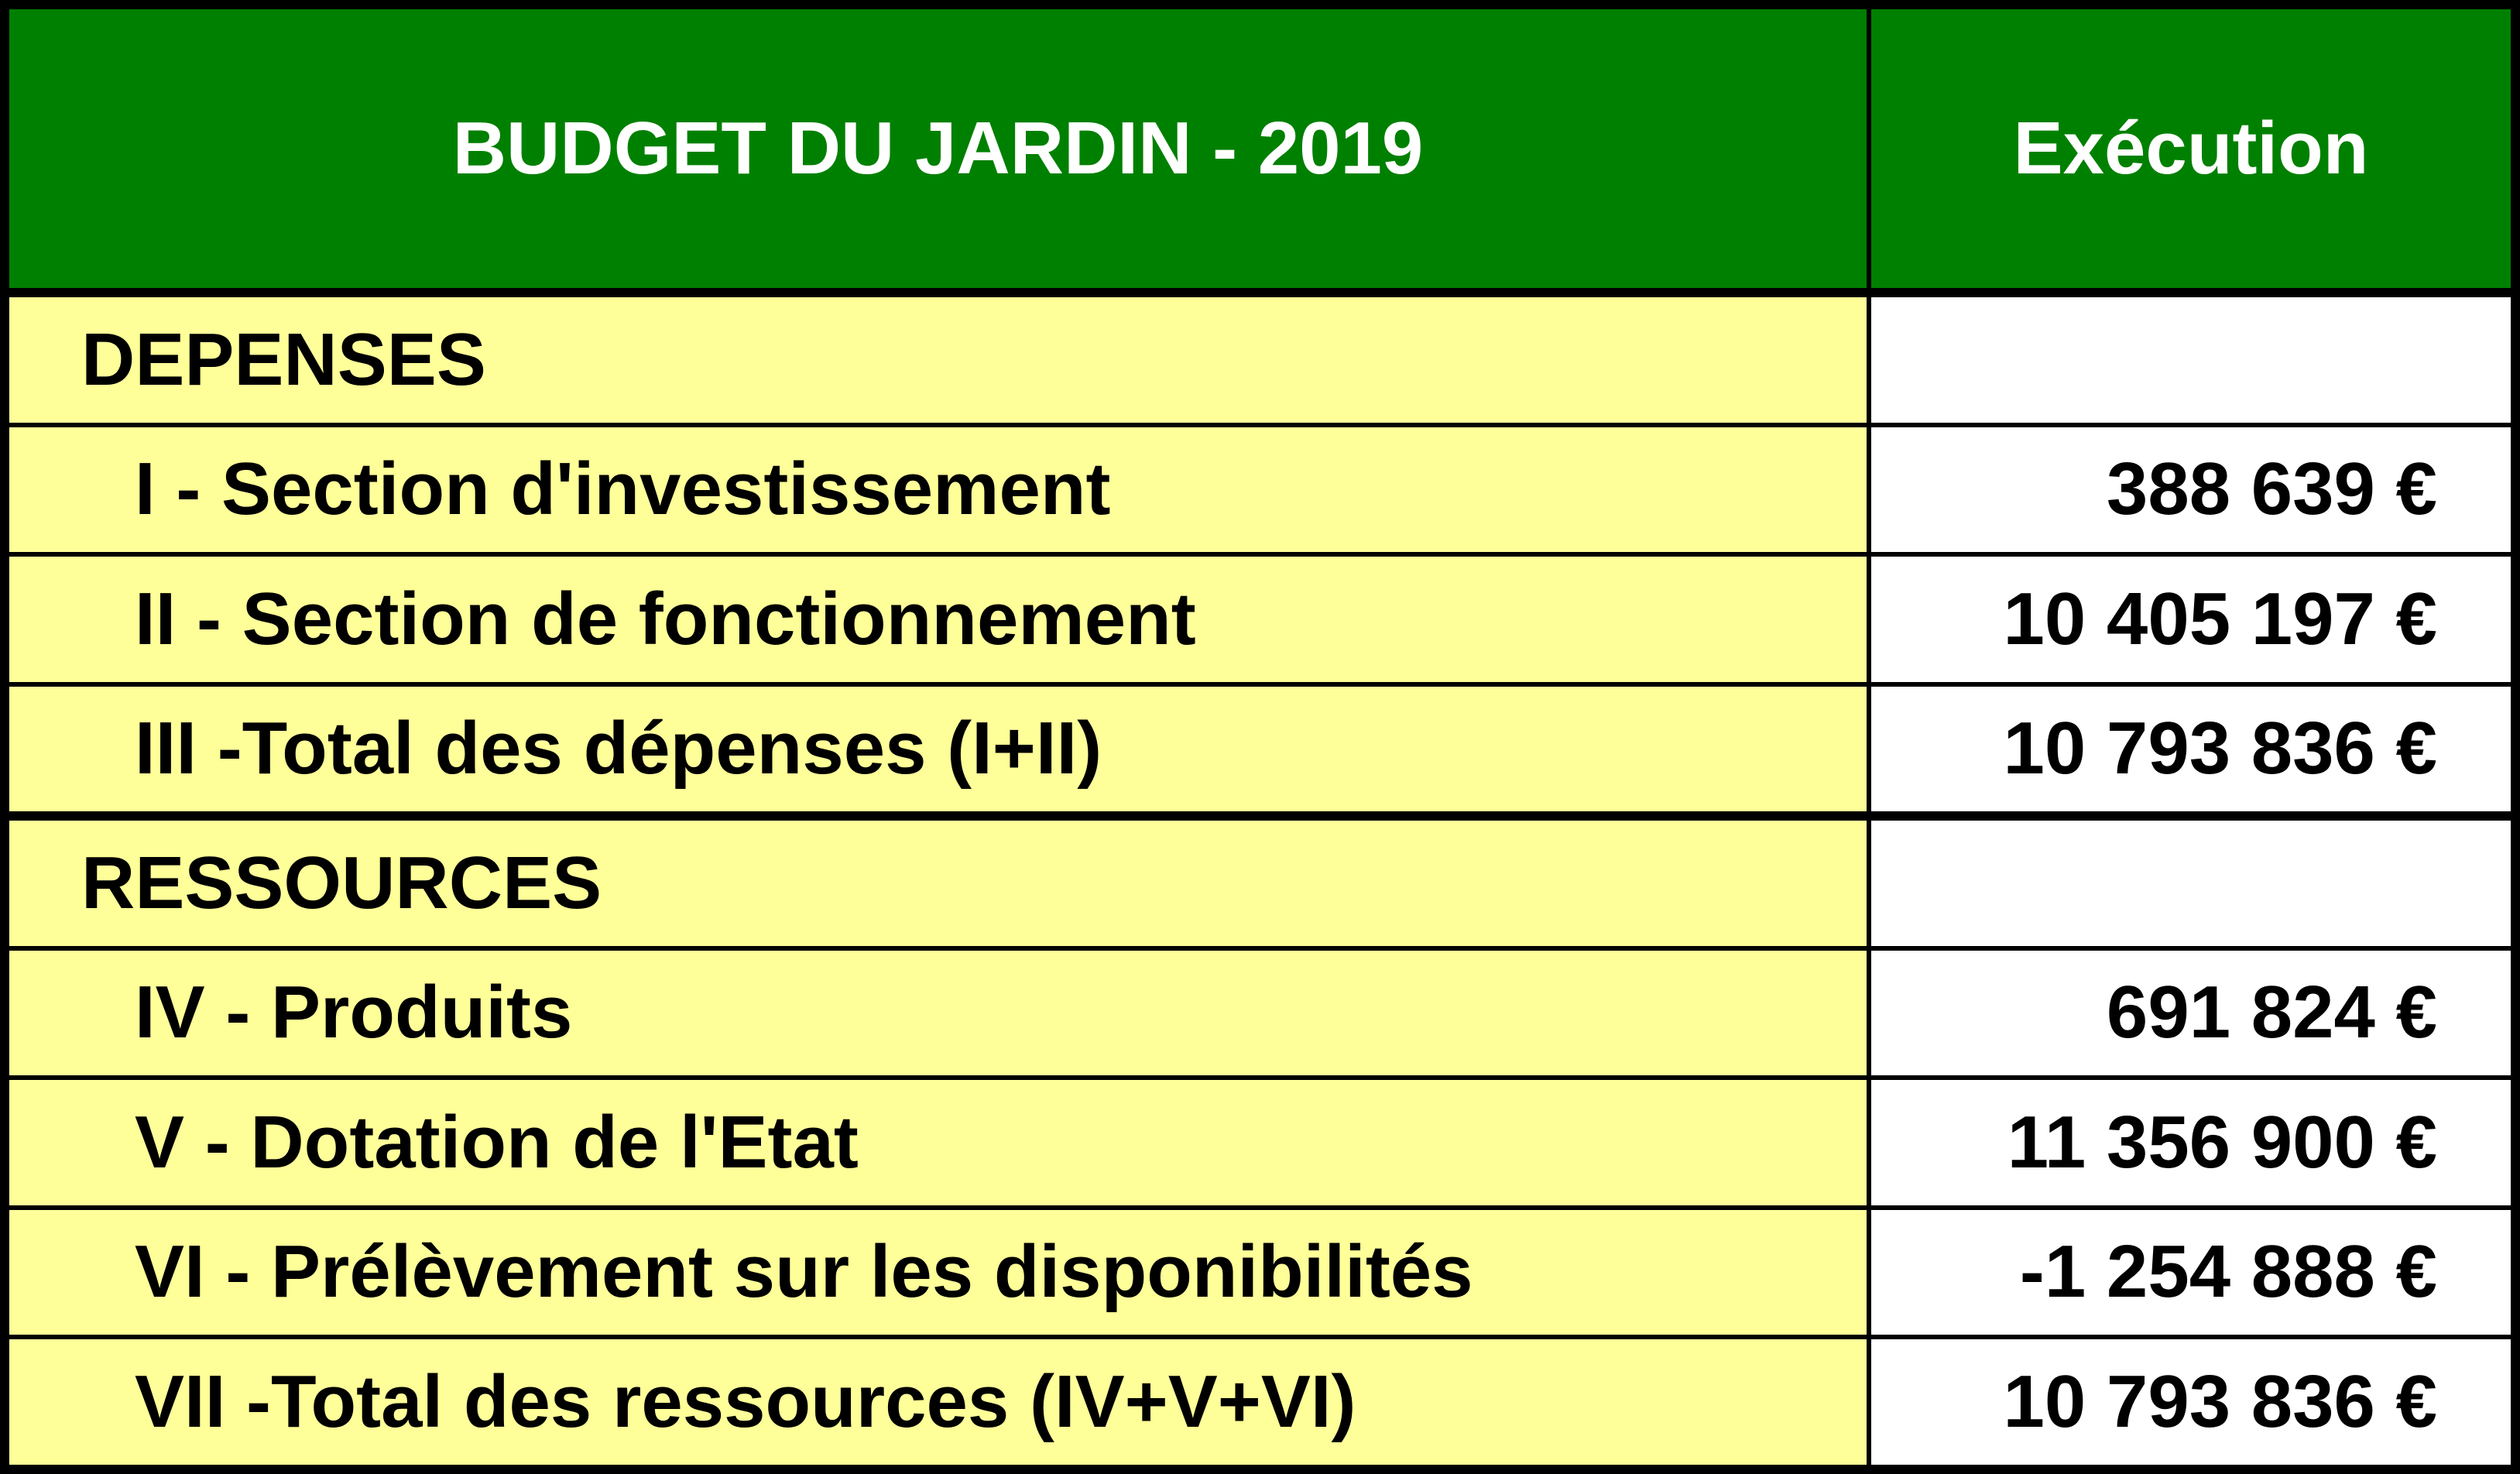 This screenshot has height=1474, width=2520. What do you see at coordinates (938, 748) in the screenshot?
I see `row-label: III -Total des dépenses (I+II)` at bounding box center [938, 748].